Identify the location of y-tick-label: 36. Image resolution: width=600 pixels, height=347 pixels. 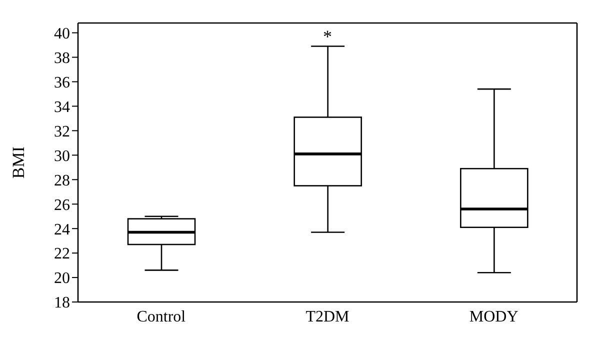
(62, 83).